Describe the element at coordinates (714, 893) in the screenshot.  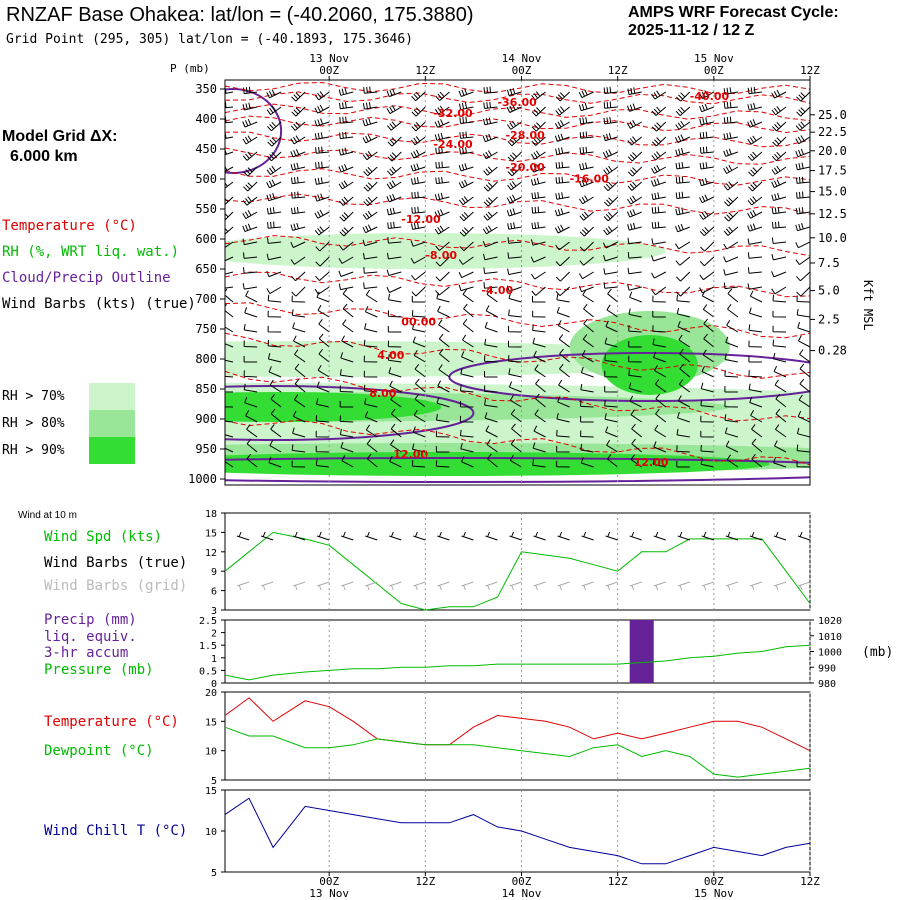
I see `bottom-date-label: 15 Nov` at that location.